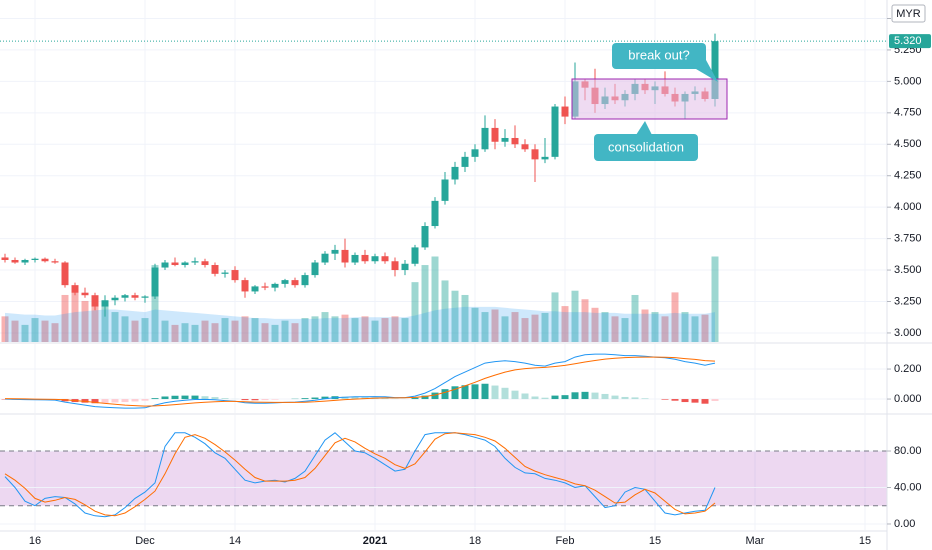  Describe the element at coordinates (908, 113) in the screenshot. I see `y-tick-label: 4.750` at that location.